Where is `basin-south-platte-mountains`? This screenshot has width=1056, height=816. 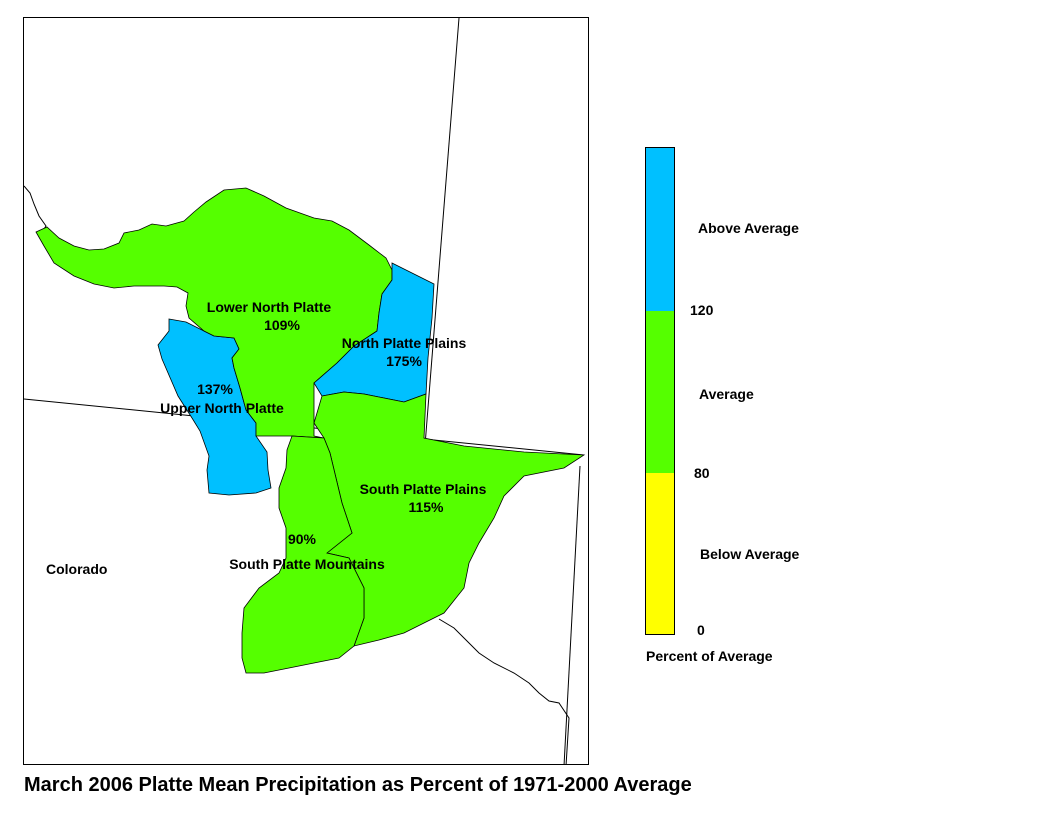
basin-south-platte-mountains is located at coordinates (303, 554).